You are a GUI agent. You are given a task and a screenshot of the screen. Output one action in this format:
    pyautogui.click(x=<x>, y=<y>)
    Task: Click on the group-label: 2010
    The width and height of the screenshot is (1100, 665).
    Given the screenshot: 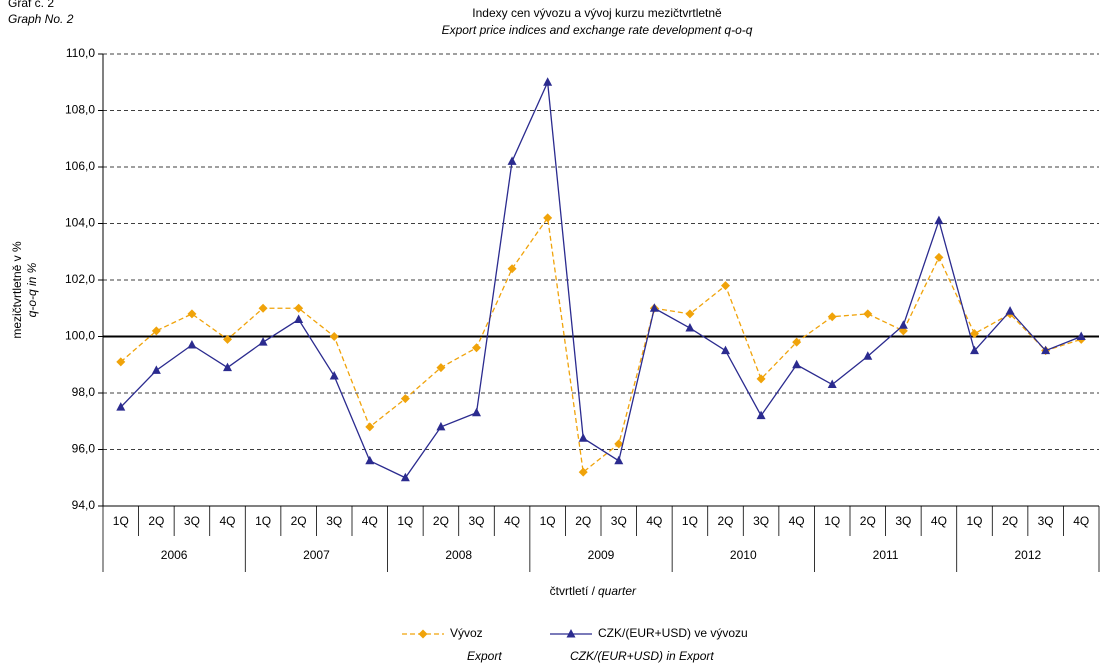 What is the action you would take?
    pyautogui.click(x=743, y=555)
    